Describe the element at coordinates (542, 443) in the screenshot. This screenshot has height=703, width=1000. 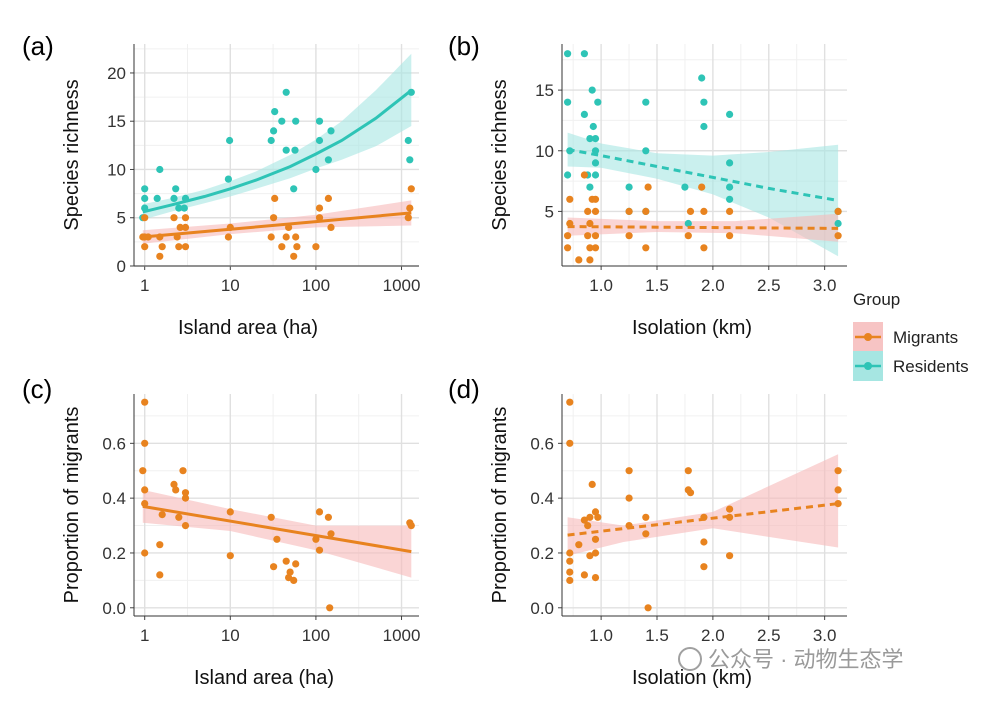
I see `y-tick-label: 0.6` at that location.